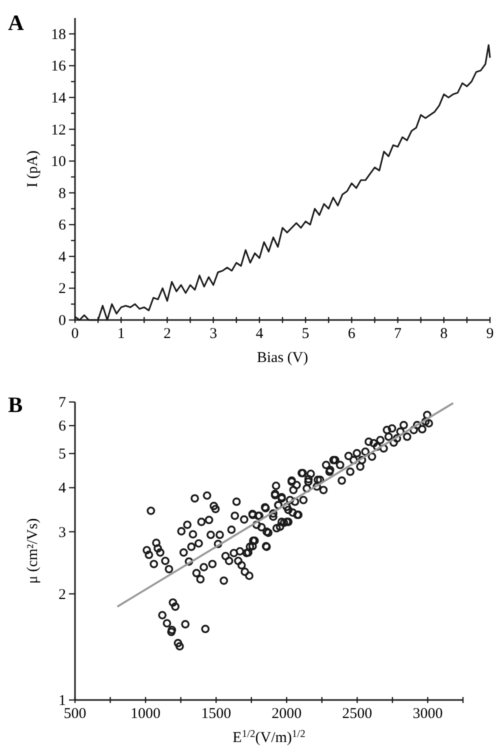  What do you see at coordinates (62, 321) in the screenshot?
I see `y-tick-label: 0` at bounding box center [62, 321].